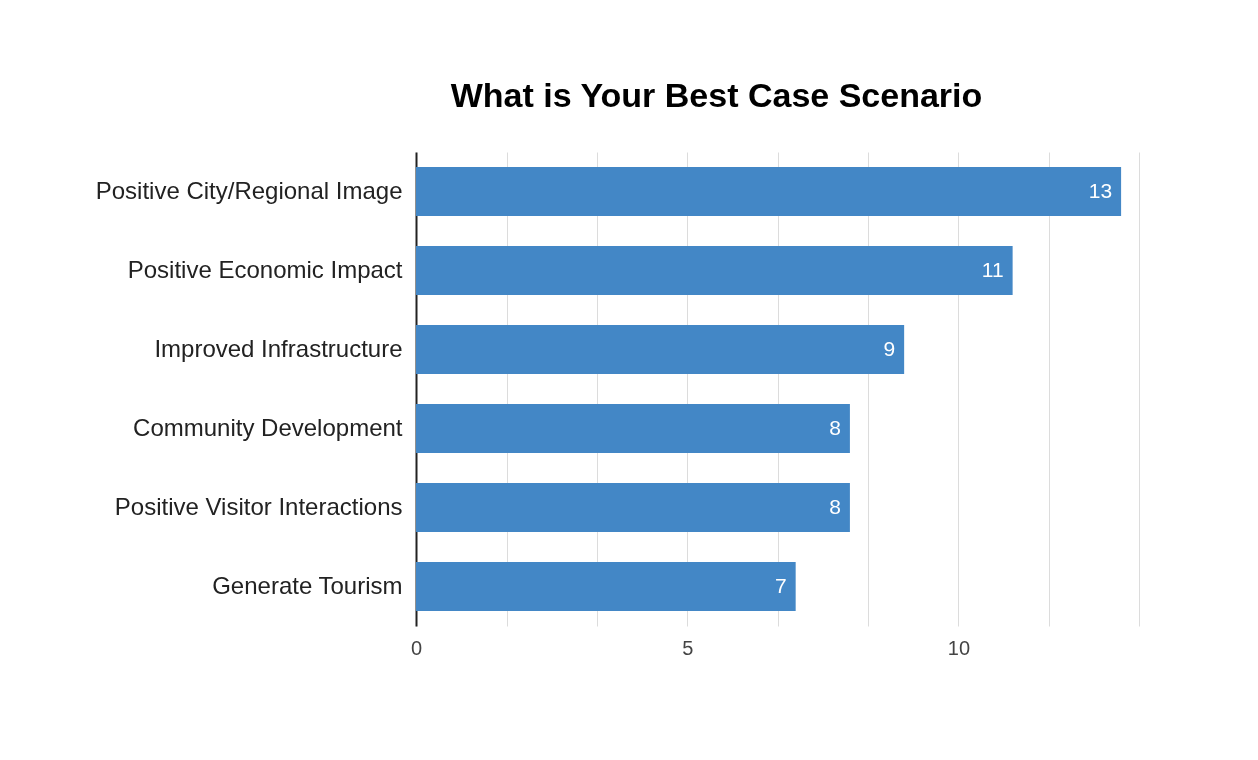 This screenshot has height=760, width=1258. I want to click on x-tick-label: 10, so click(959, 647).